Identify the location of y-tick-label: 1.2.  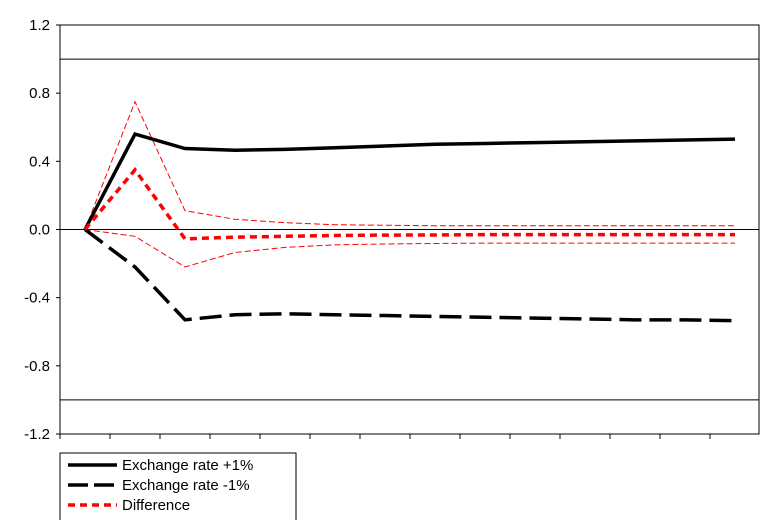
(39, 25).